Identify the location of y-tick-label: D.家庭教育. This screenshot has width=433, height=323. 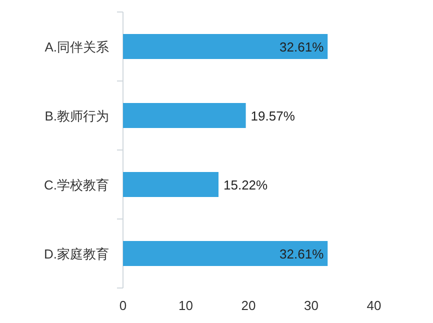
(76, 254).